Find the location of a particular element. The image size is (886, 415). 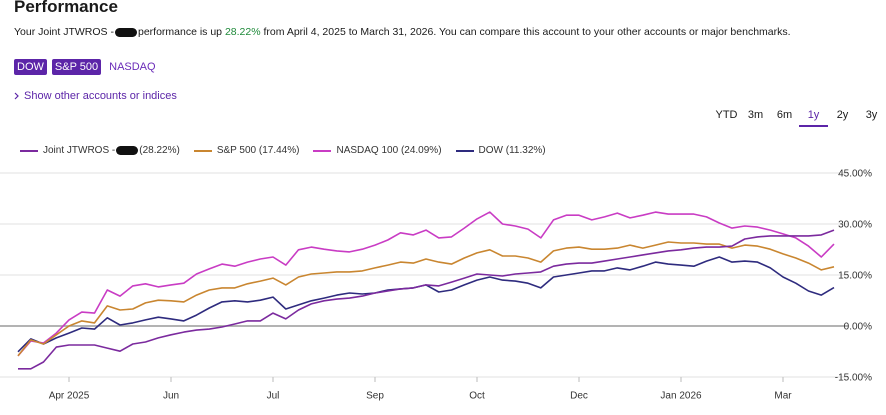

benchmark-button: S&P 500 is located at coordinates (76, 67).